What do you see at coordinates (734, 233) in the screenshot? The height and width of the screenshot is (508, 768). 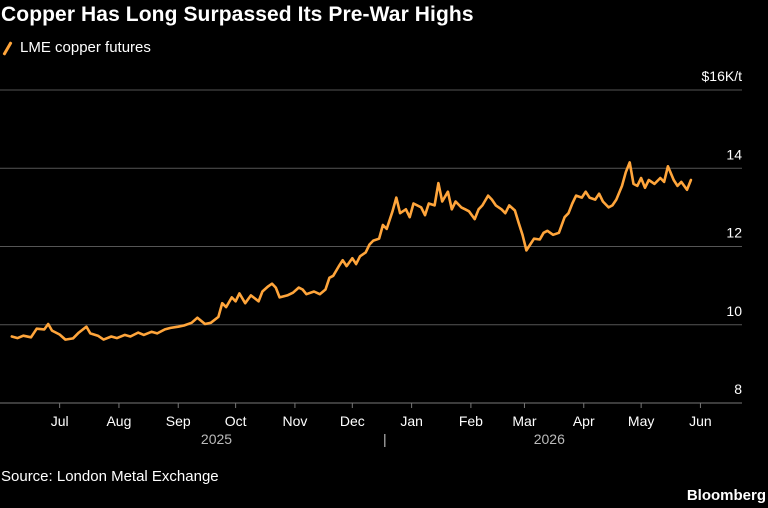 I see `y-tick-label: 12` at bounding box center [734, 233].